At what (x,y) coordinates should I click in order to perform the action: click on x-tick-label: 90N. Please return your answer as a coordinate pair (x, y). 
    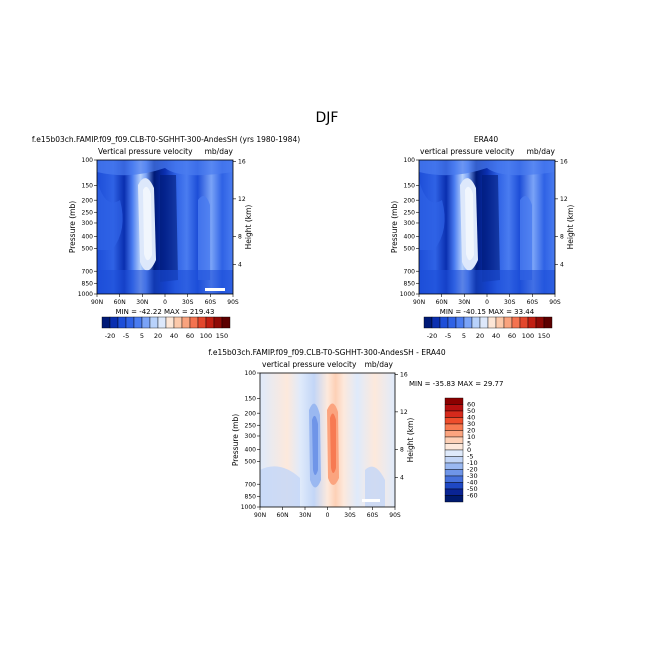
    Looking at the image, I should click on (260, 515).